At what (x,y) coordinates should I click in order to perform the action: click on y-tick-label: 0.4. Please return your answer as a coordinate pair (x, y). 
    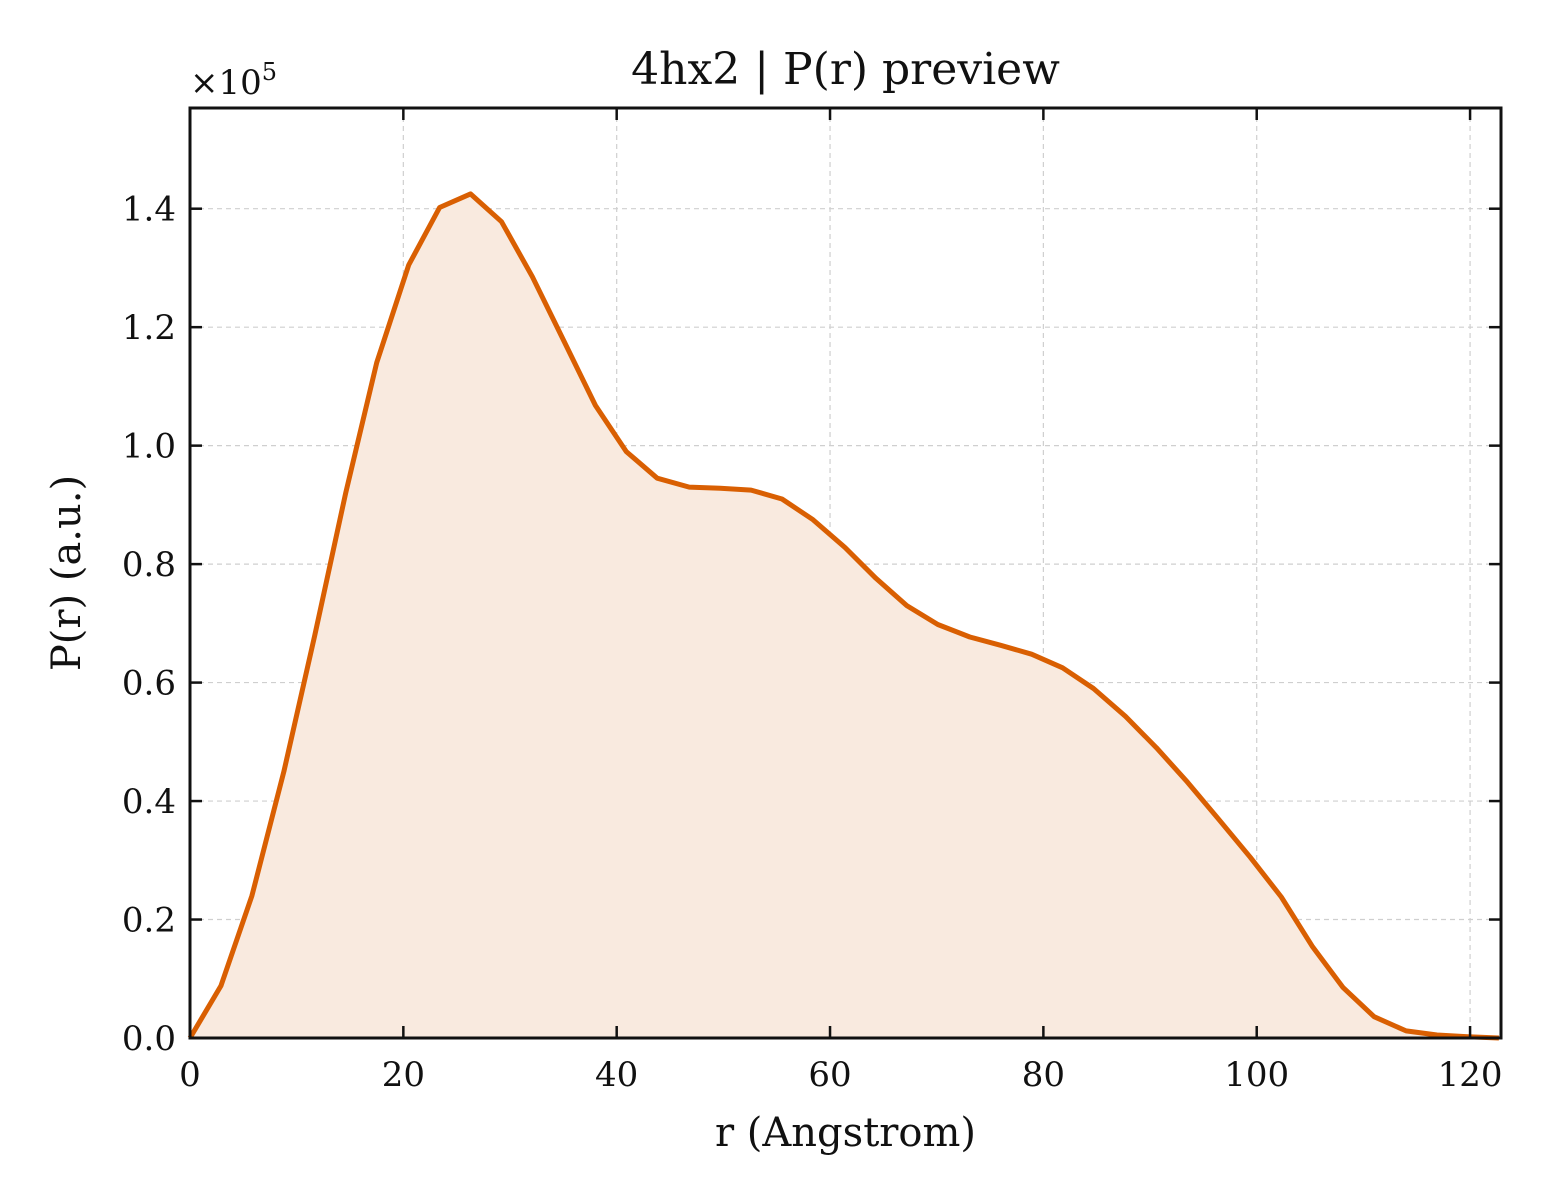
    Looking at the image, I should click on (149, 802).